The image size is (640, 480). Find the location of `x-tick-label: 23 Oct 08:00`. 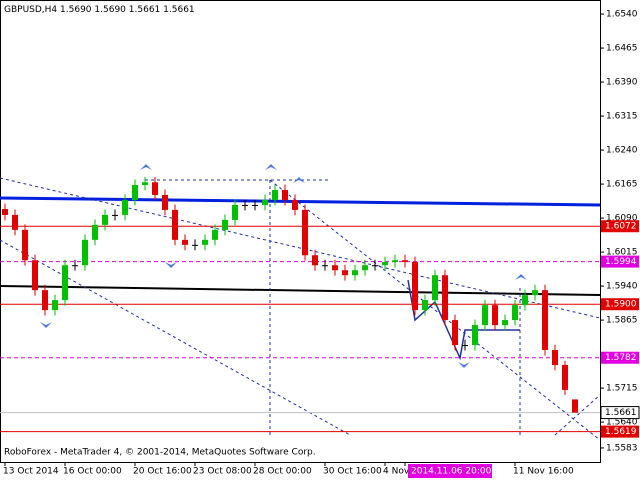

x-tick-label: 23 Oct 08:00 is located at coordinates (222, 472).